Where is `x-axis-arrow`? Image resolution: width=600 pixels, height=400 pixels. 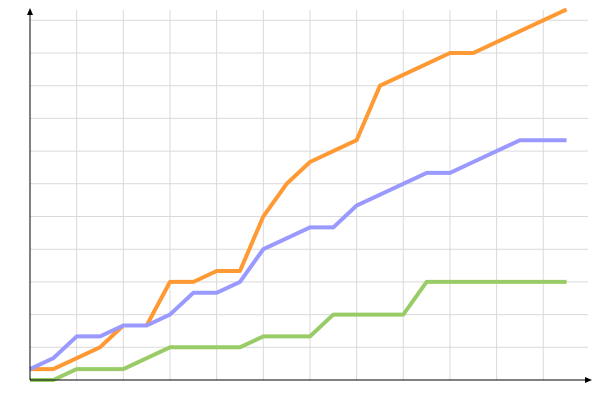 x-axis-arrow is located at coordinates (588, 380).